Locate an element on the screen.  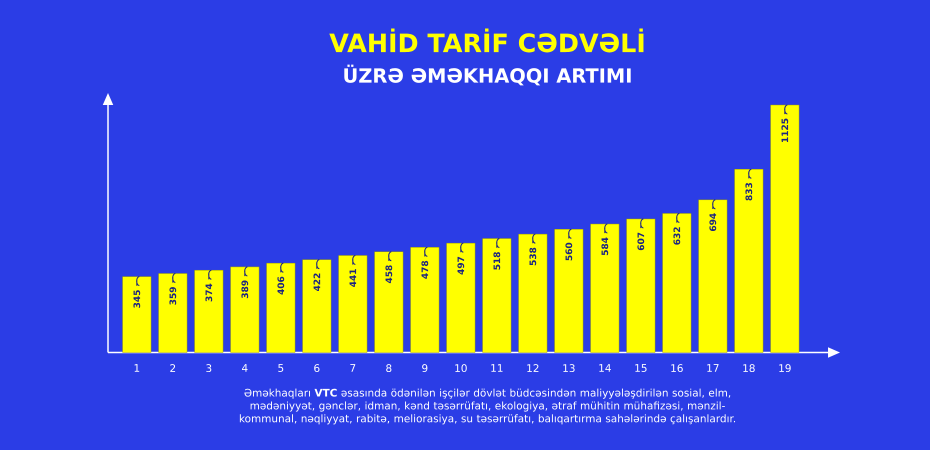
data-label: 406 is located at coordinates (280, 285).